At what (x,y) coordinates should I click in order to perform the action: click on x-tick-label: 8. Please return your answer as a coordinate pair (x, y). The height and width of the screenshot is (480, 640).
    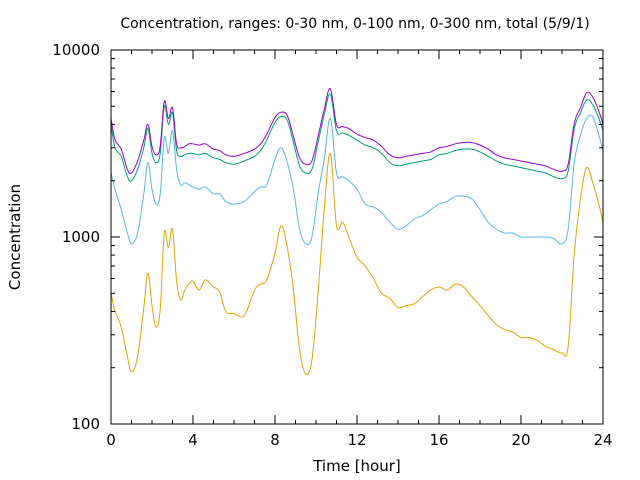
    Looking at the image, I should click on (275, 440).